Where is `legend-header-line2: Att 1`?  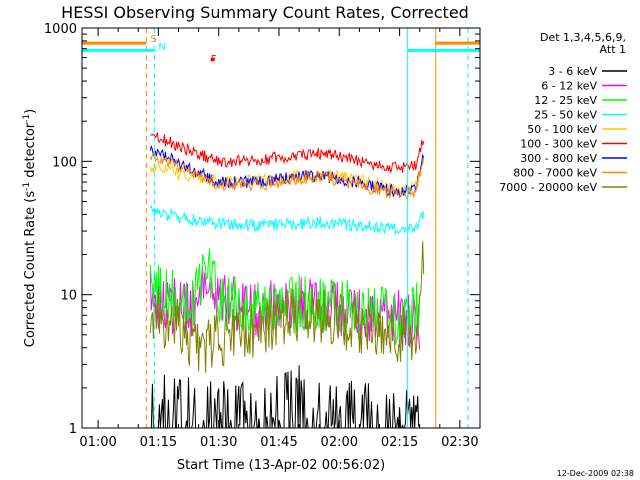 legend-header-line2: Att 1 is located at coordinates (613, 49).